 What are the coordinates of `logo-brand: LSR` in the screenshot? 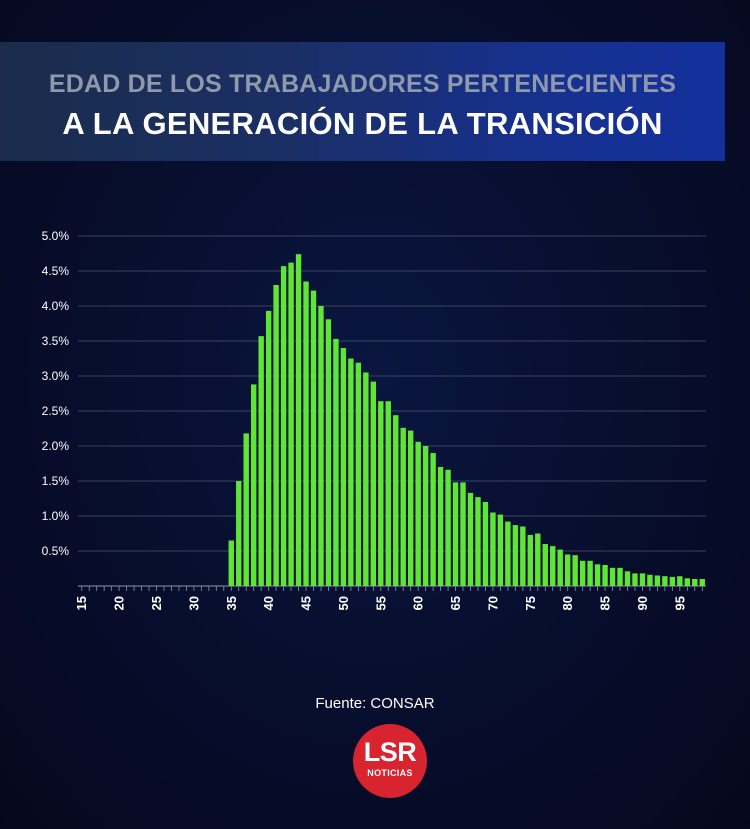 It's located at (390, 752).